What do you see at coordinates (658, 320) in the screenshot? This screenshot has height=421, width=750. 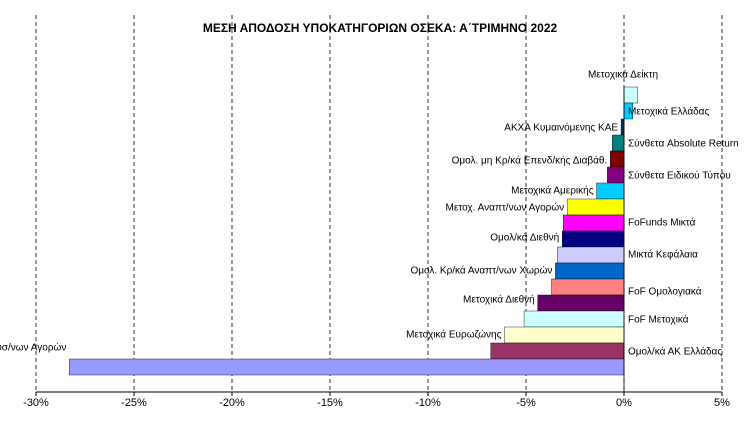 I see `bar-label: FoF Μετοχικά` at bounding box center [658, 320].